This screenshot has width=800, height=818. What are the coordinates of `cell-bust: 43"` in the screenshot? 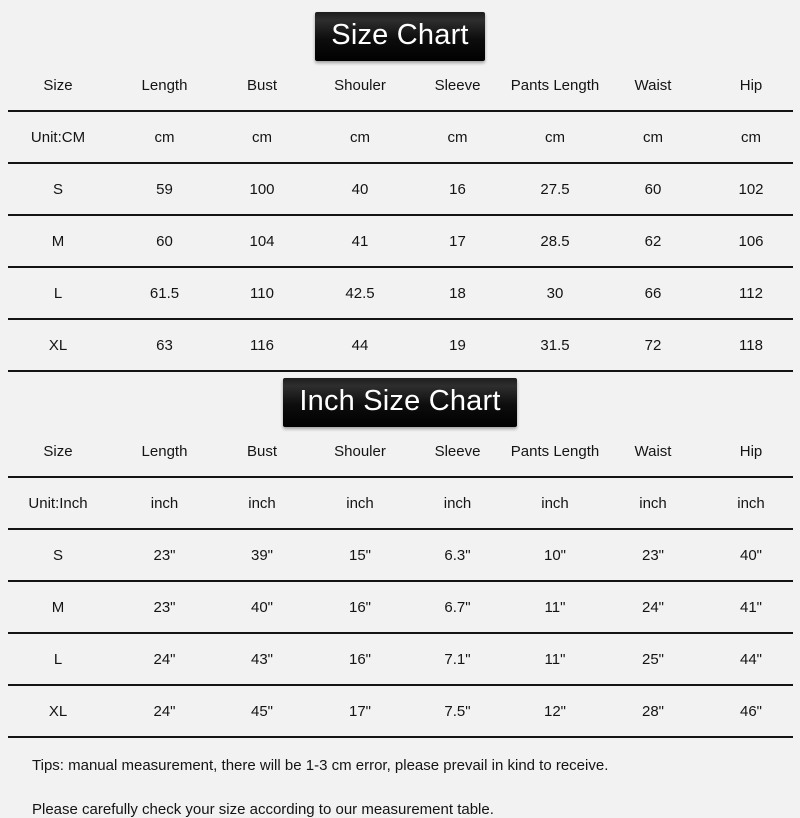 It's located at (261, 659).